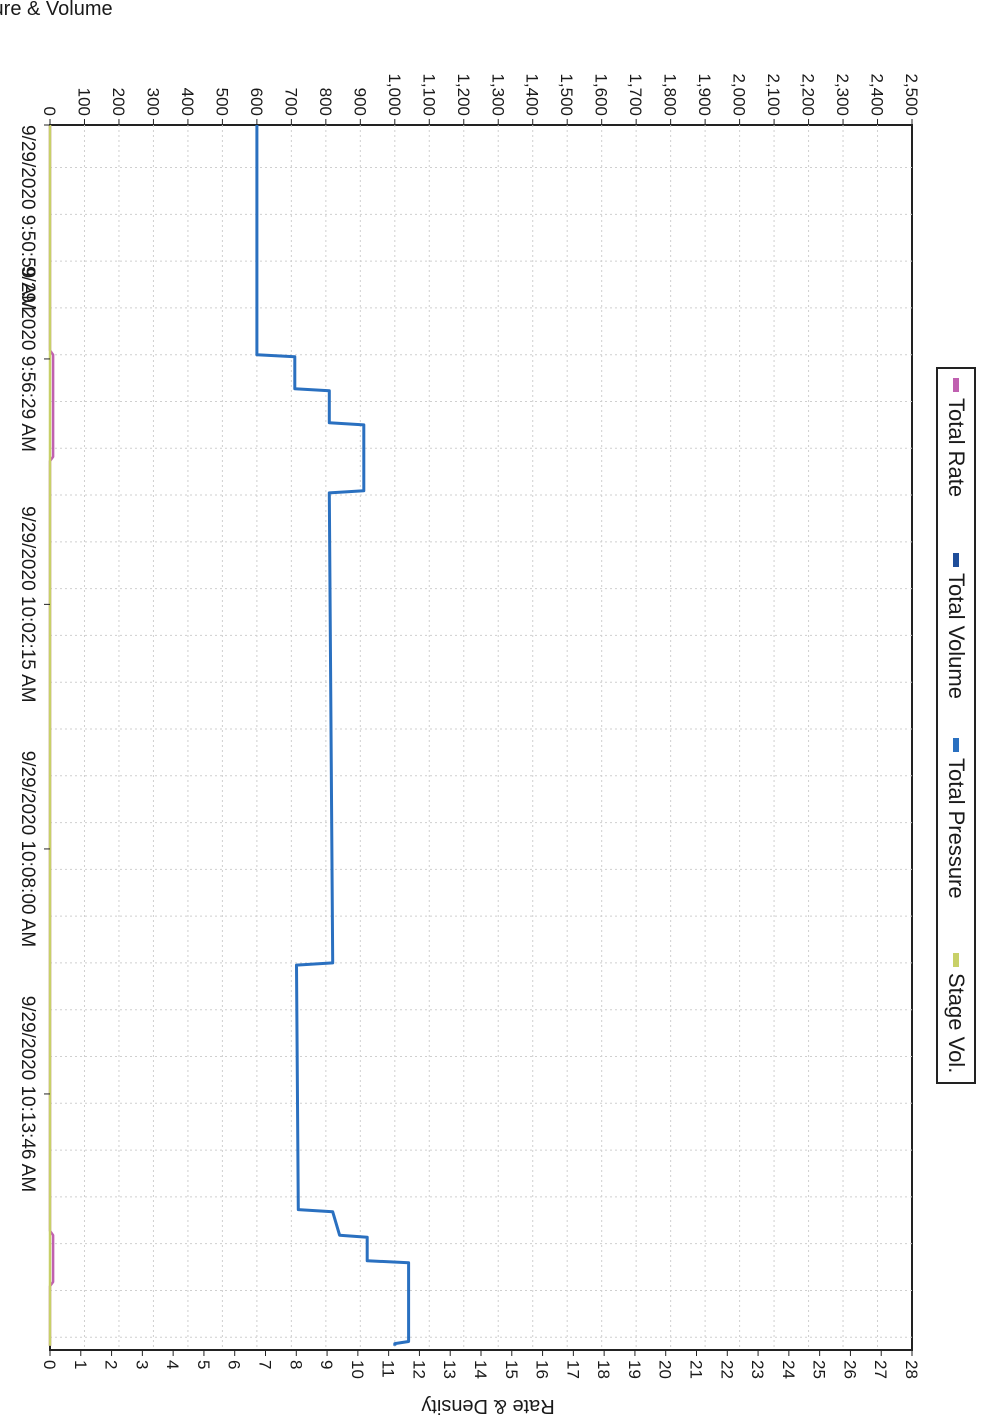  I want to click on left-tick-label: 1,900, so click(704, 94).